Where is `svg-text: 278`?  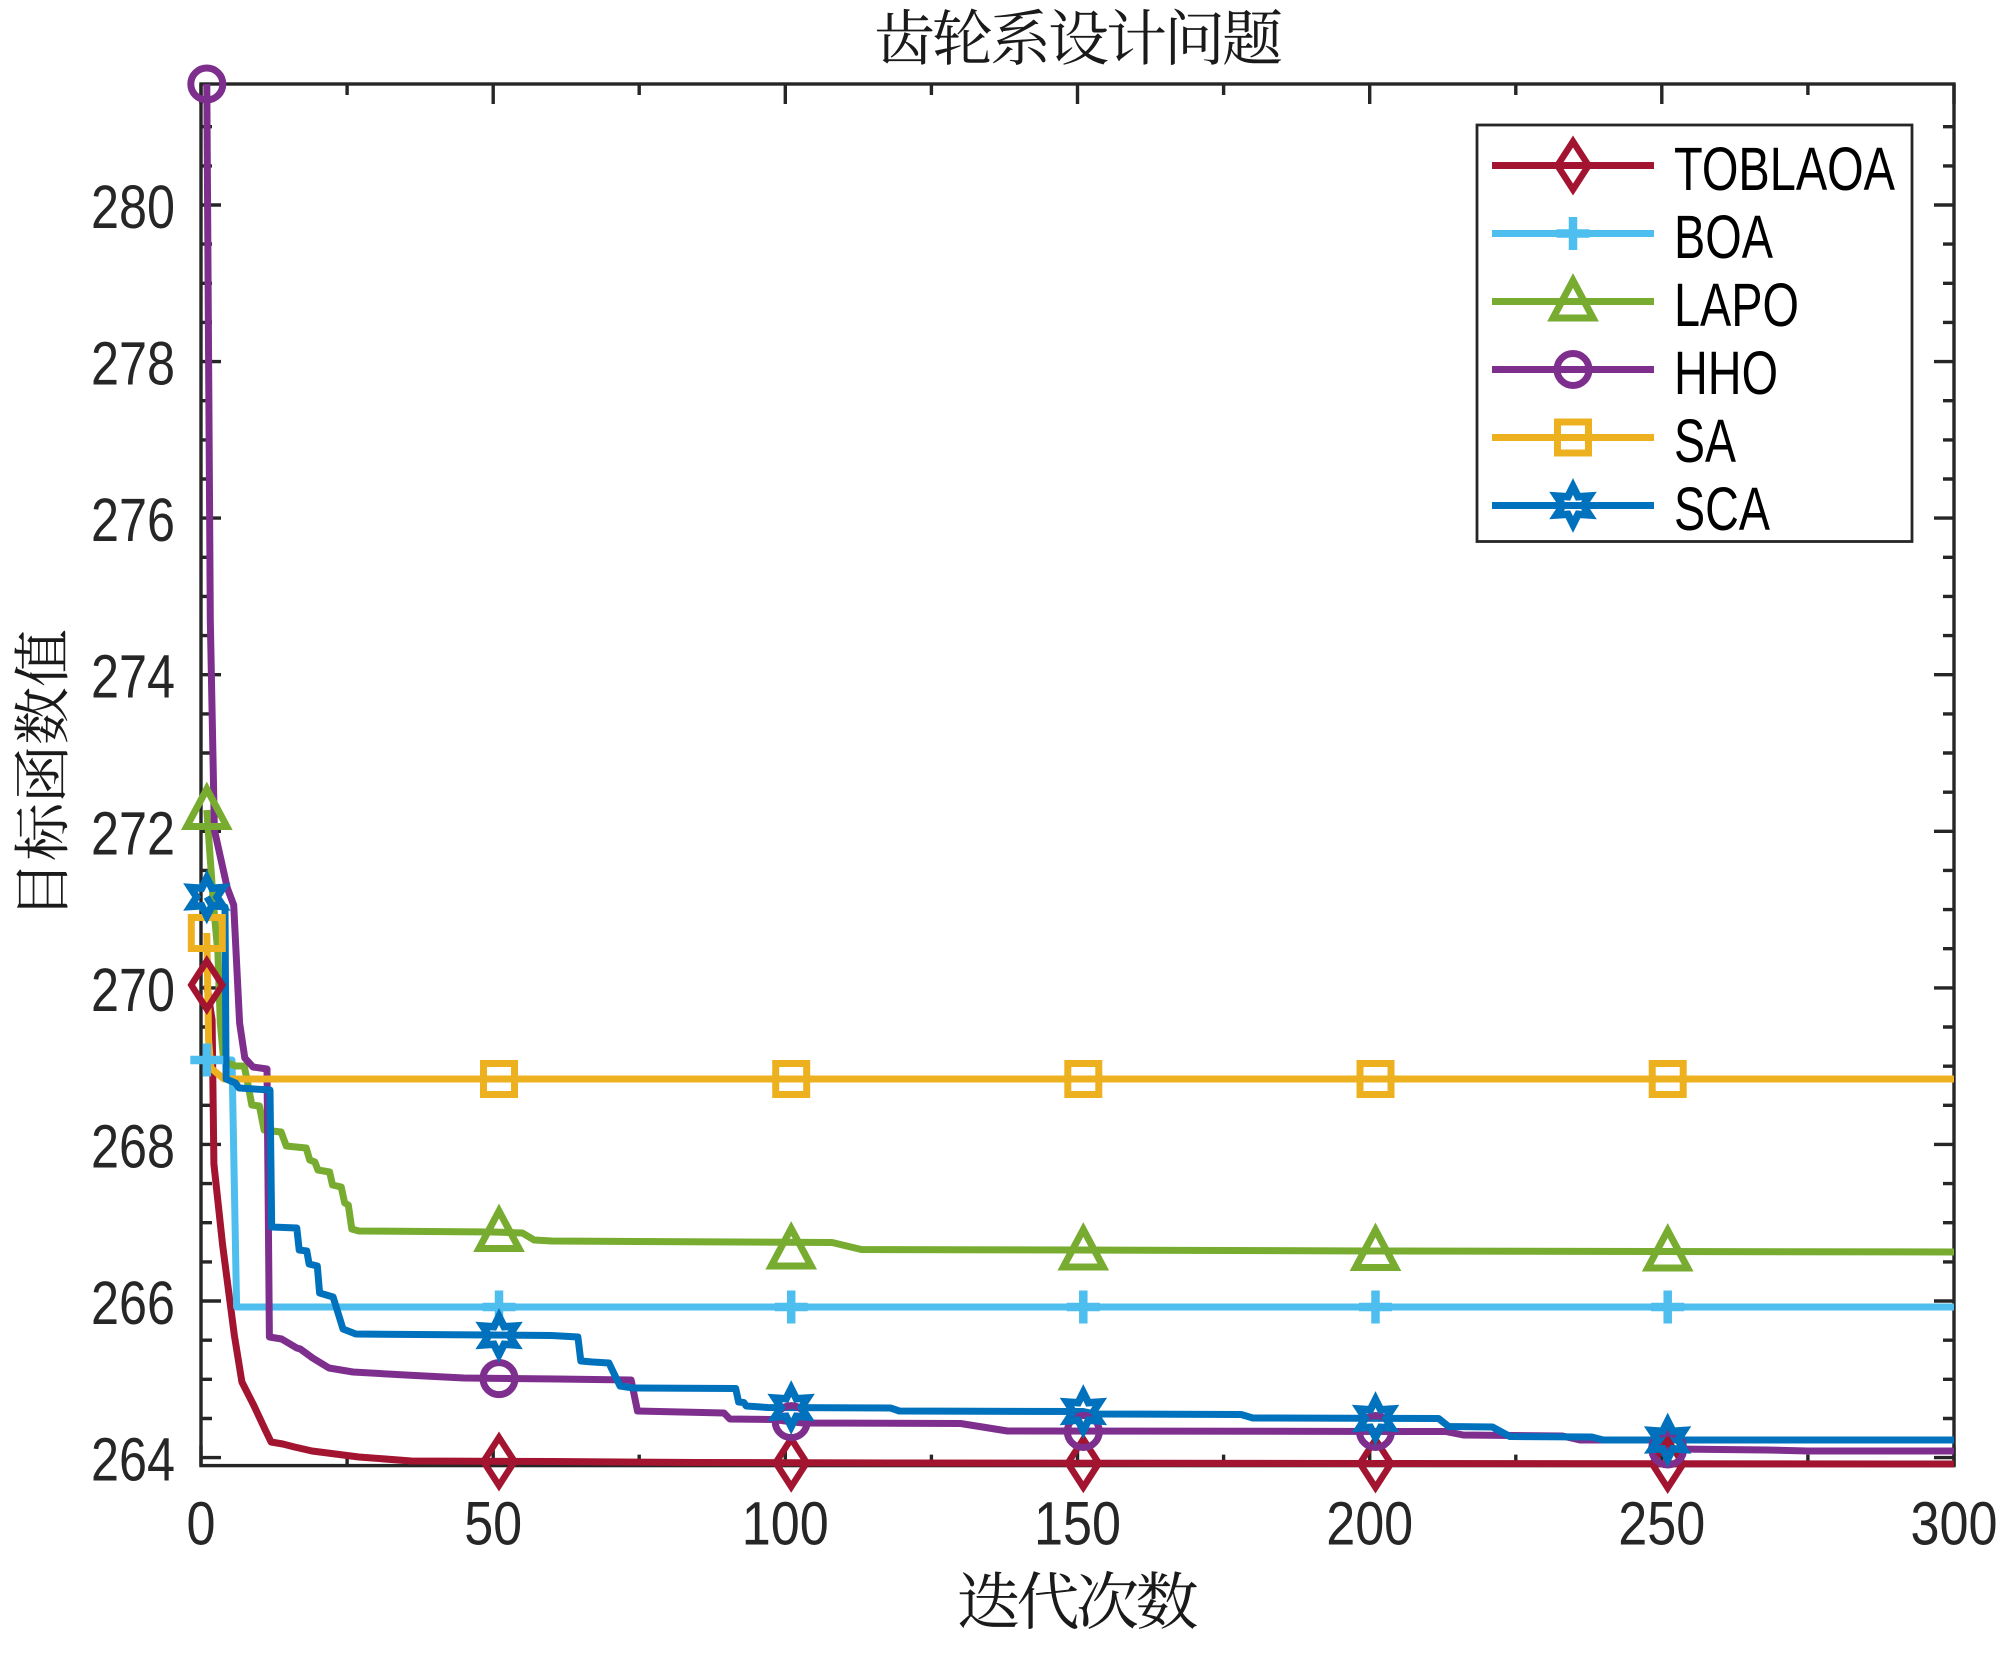 svg-text: 278 is located at coordinates (133, 364).